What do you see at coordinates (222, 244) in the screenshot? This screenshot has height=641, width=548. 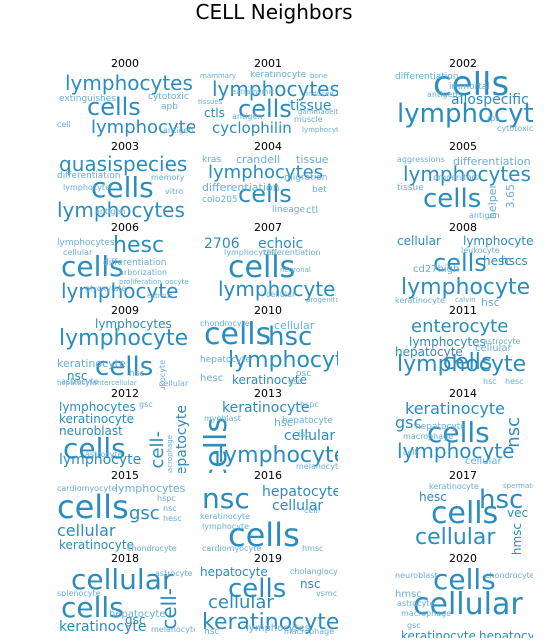 I see `cloud-word: 2706` at bounding box center [222, 244].